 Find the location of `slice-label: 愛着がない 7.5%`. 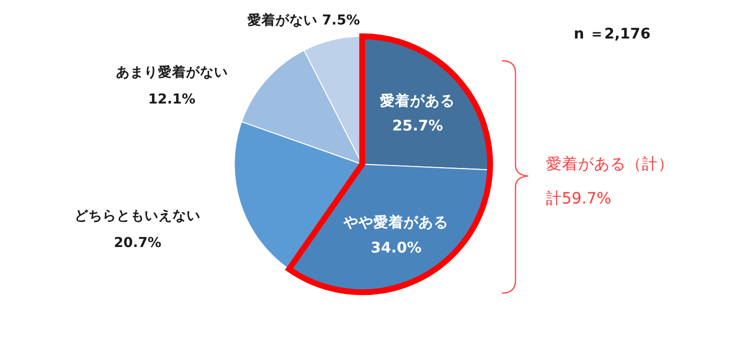

slice-label: 愛着がない 7.5% is located at coordinates (303, 20).